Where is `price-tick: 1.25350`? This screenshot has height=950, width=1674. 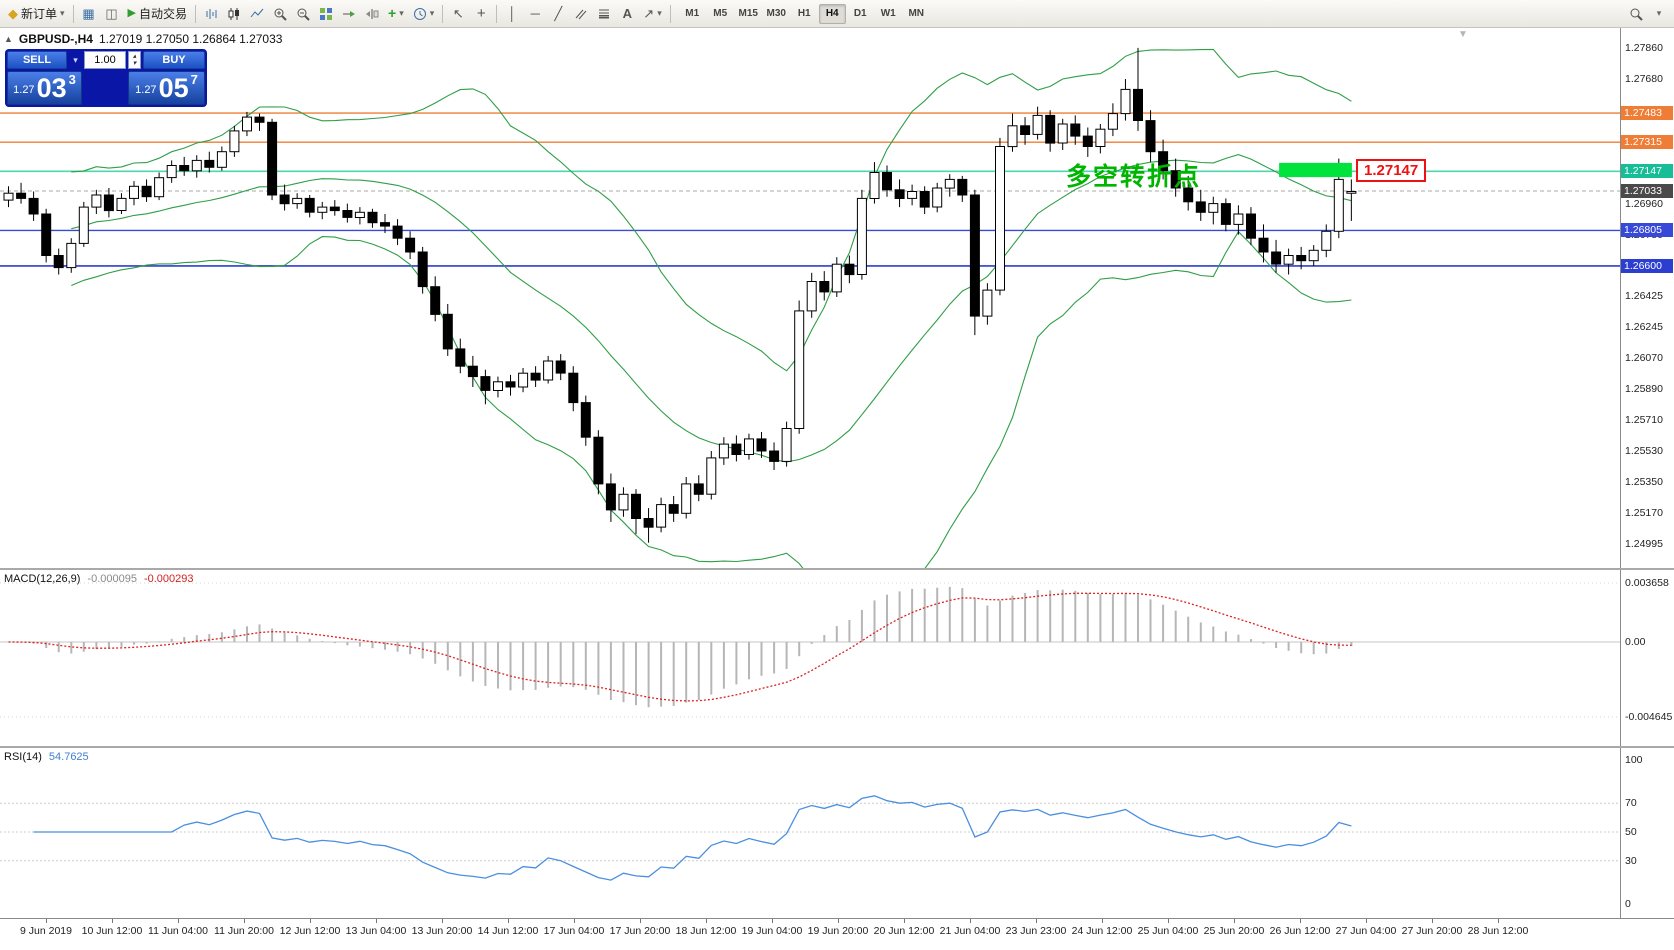
price-tick: 1.25350 is located at coordinates (1644, 482).